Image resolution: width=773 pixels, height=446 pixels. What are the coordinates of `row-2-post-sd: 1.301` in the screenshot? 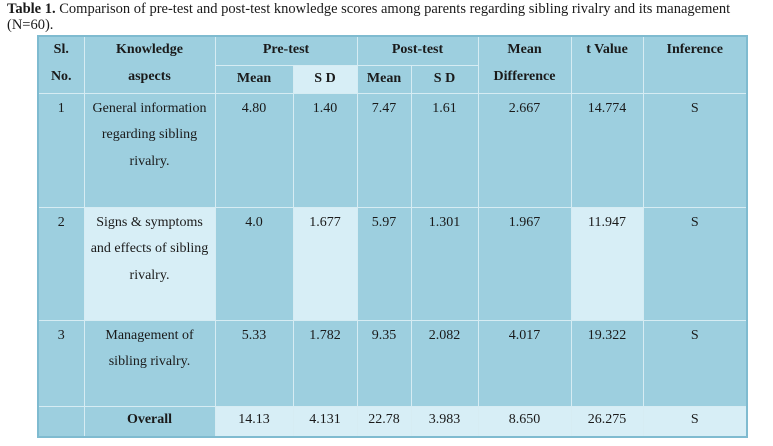 It's located at (444, 263).